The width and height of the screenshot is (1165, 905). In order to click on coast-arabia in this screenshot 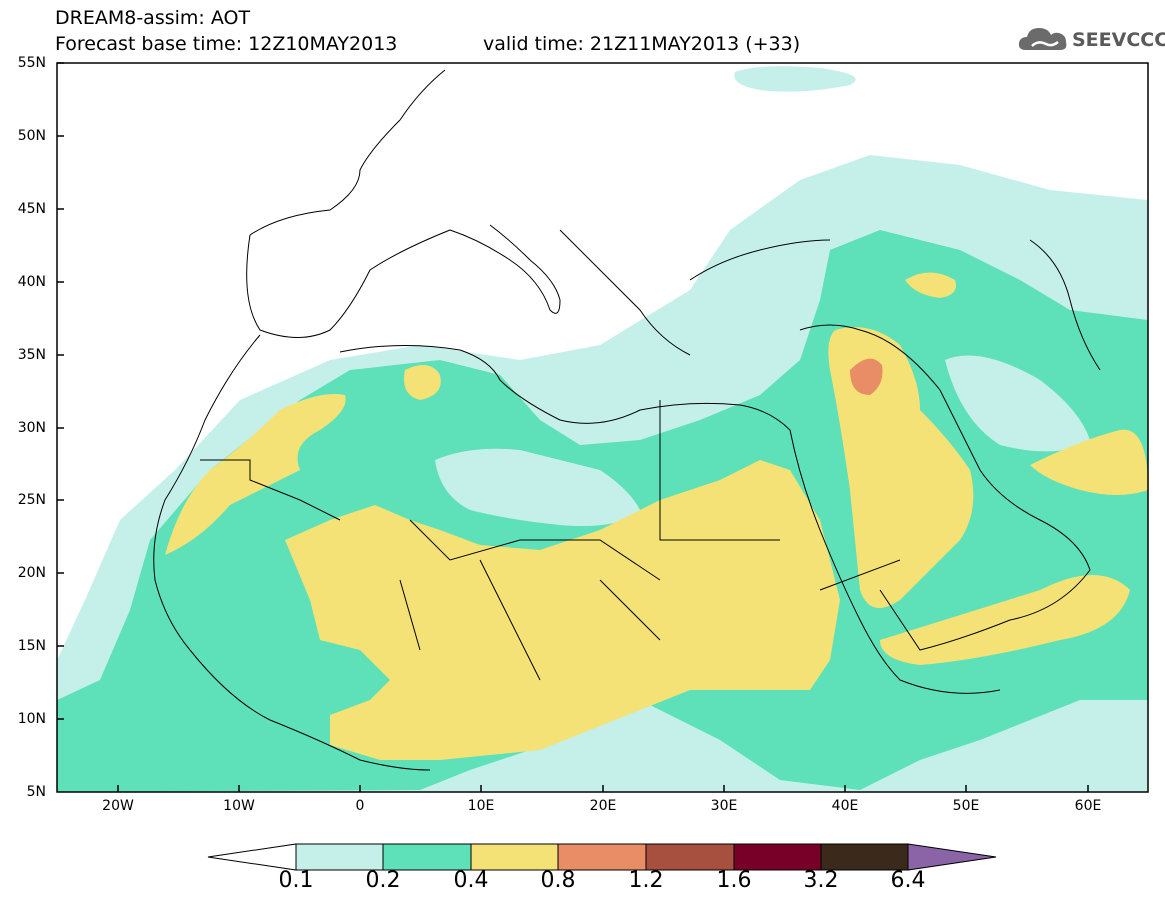, I will do `click(945, 487)`.